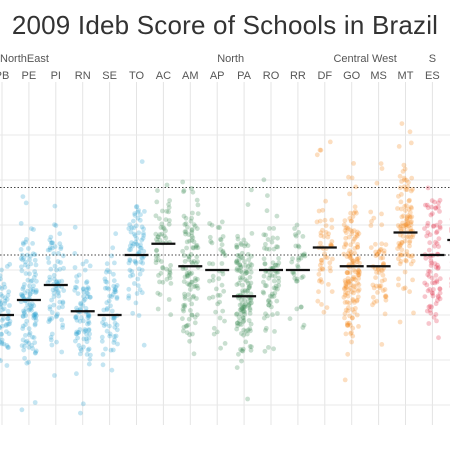 Image resolution: width=450 pixels, height=450 pixels. I want to click on point-MS, so click(375, 269).